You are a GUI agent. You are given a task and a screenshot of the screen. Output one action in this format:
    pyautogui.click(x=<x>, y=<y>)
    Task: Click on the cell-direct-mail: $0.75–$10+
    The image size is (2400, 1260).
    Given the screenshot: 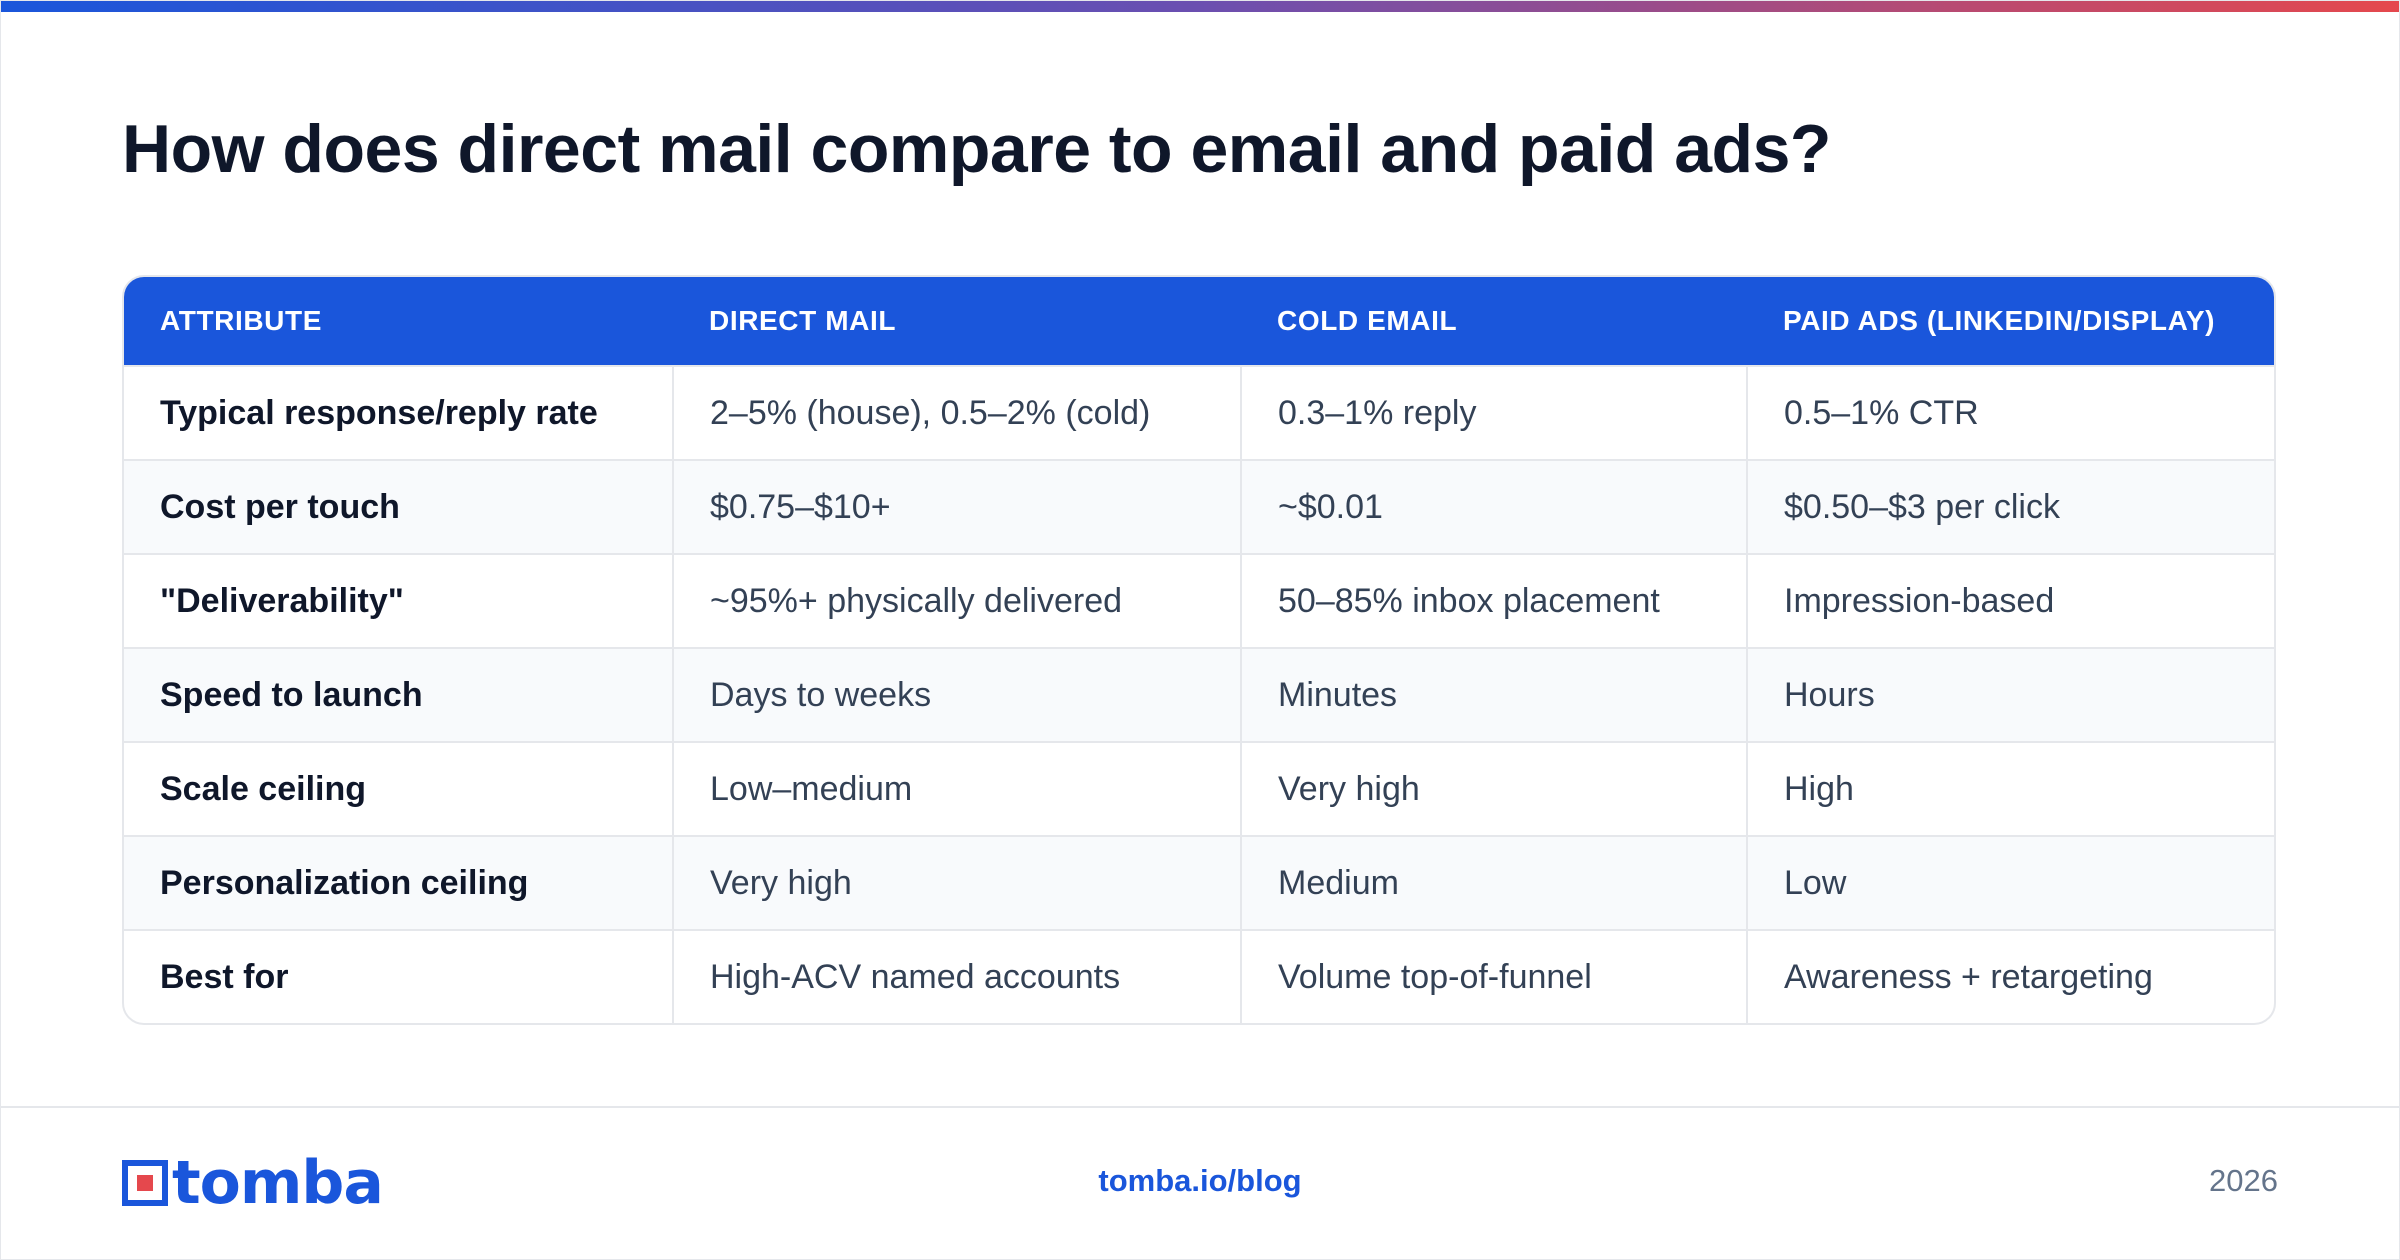 What is the action you would take?
    pyautogui.click(x=956, y=506)
    